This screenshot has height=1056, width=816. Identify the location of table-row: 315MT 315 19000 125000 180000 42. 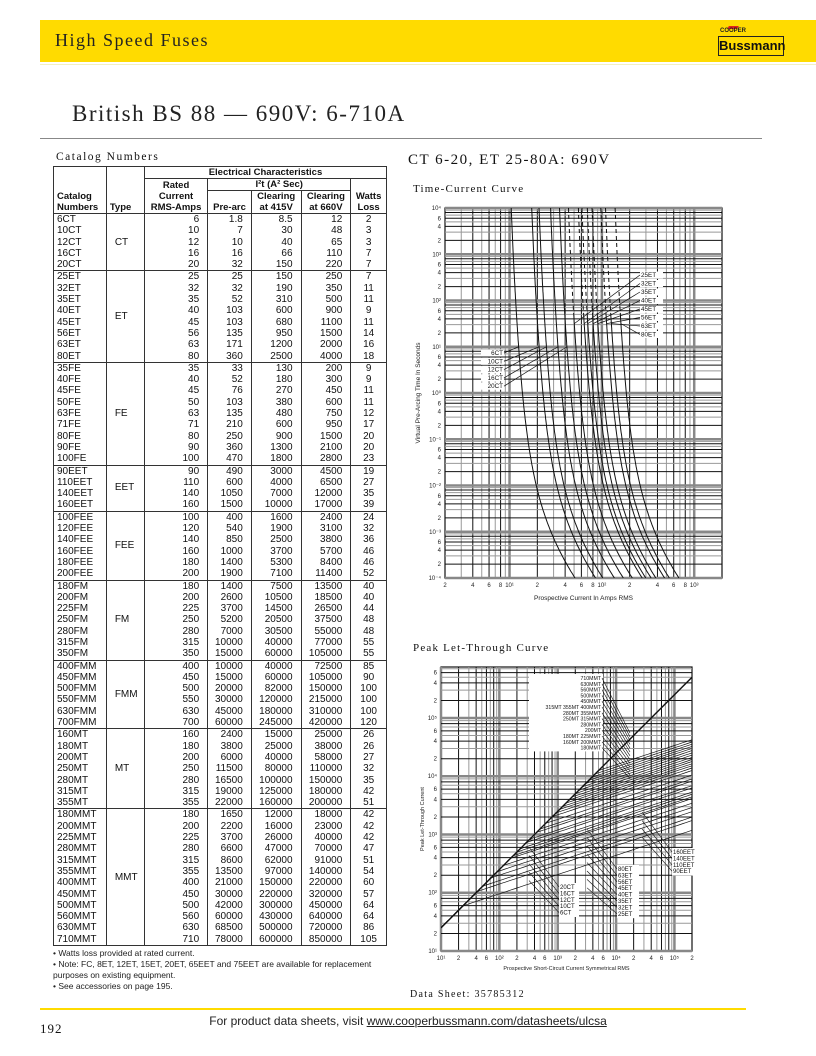
(220, 791).